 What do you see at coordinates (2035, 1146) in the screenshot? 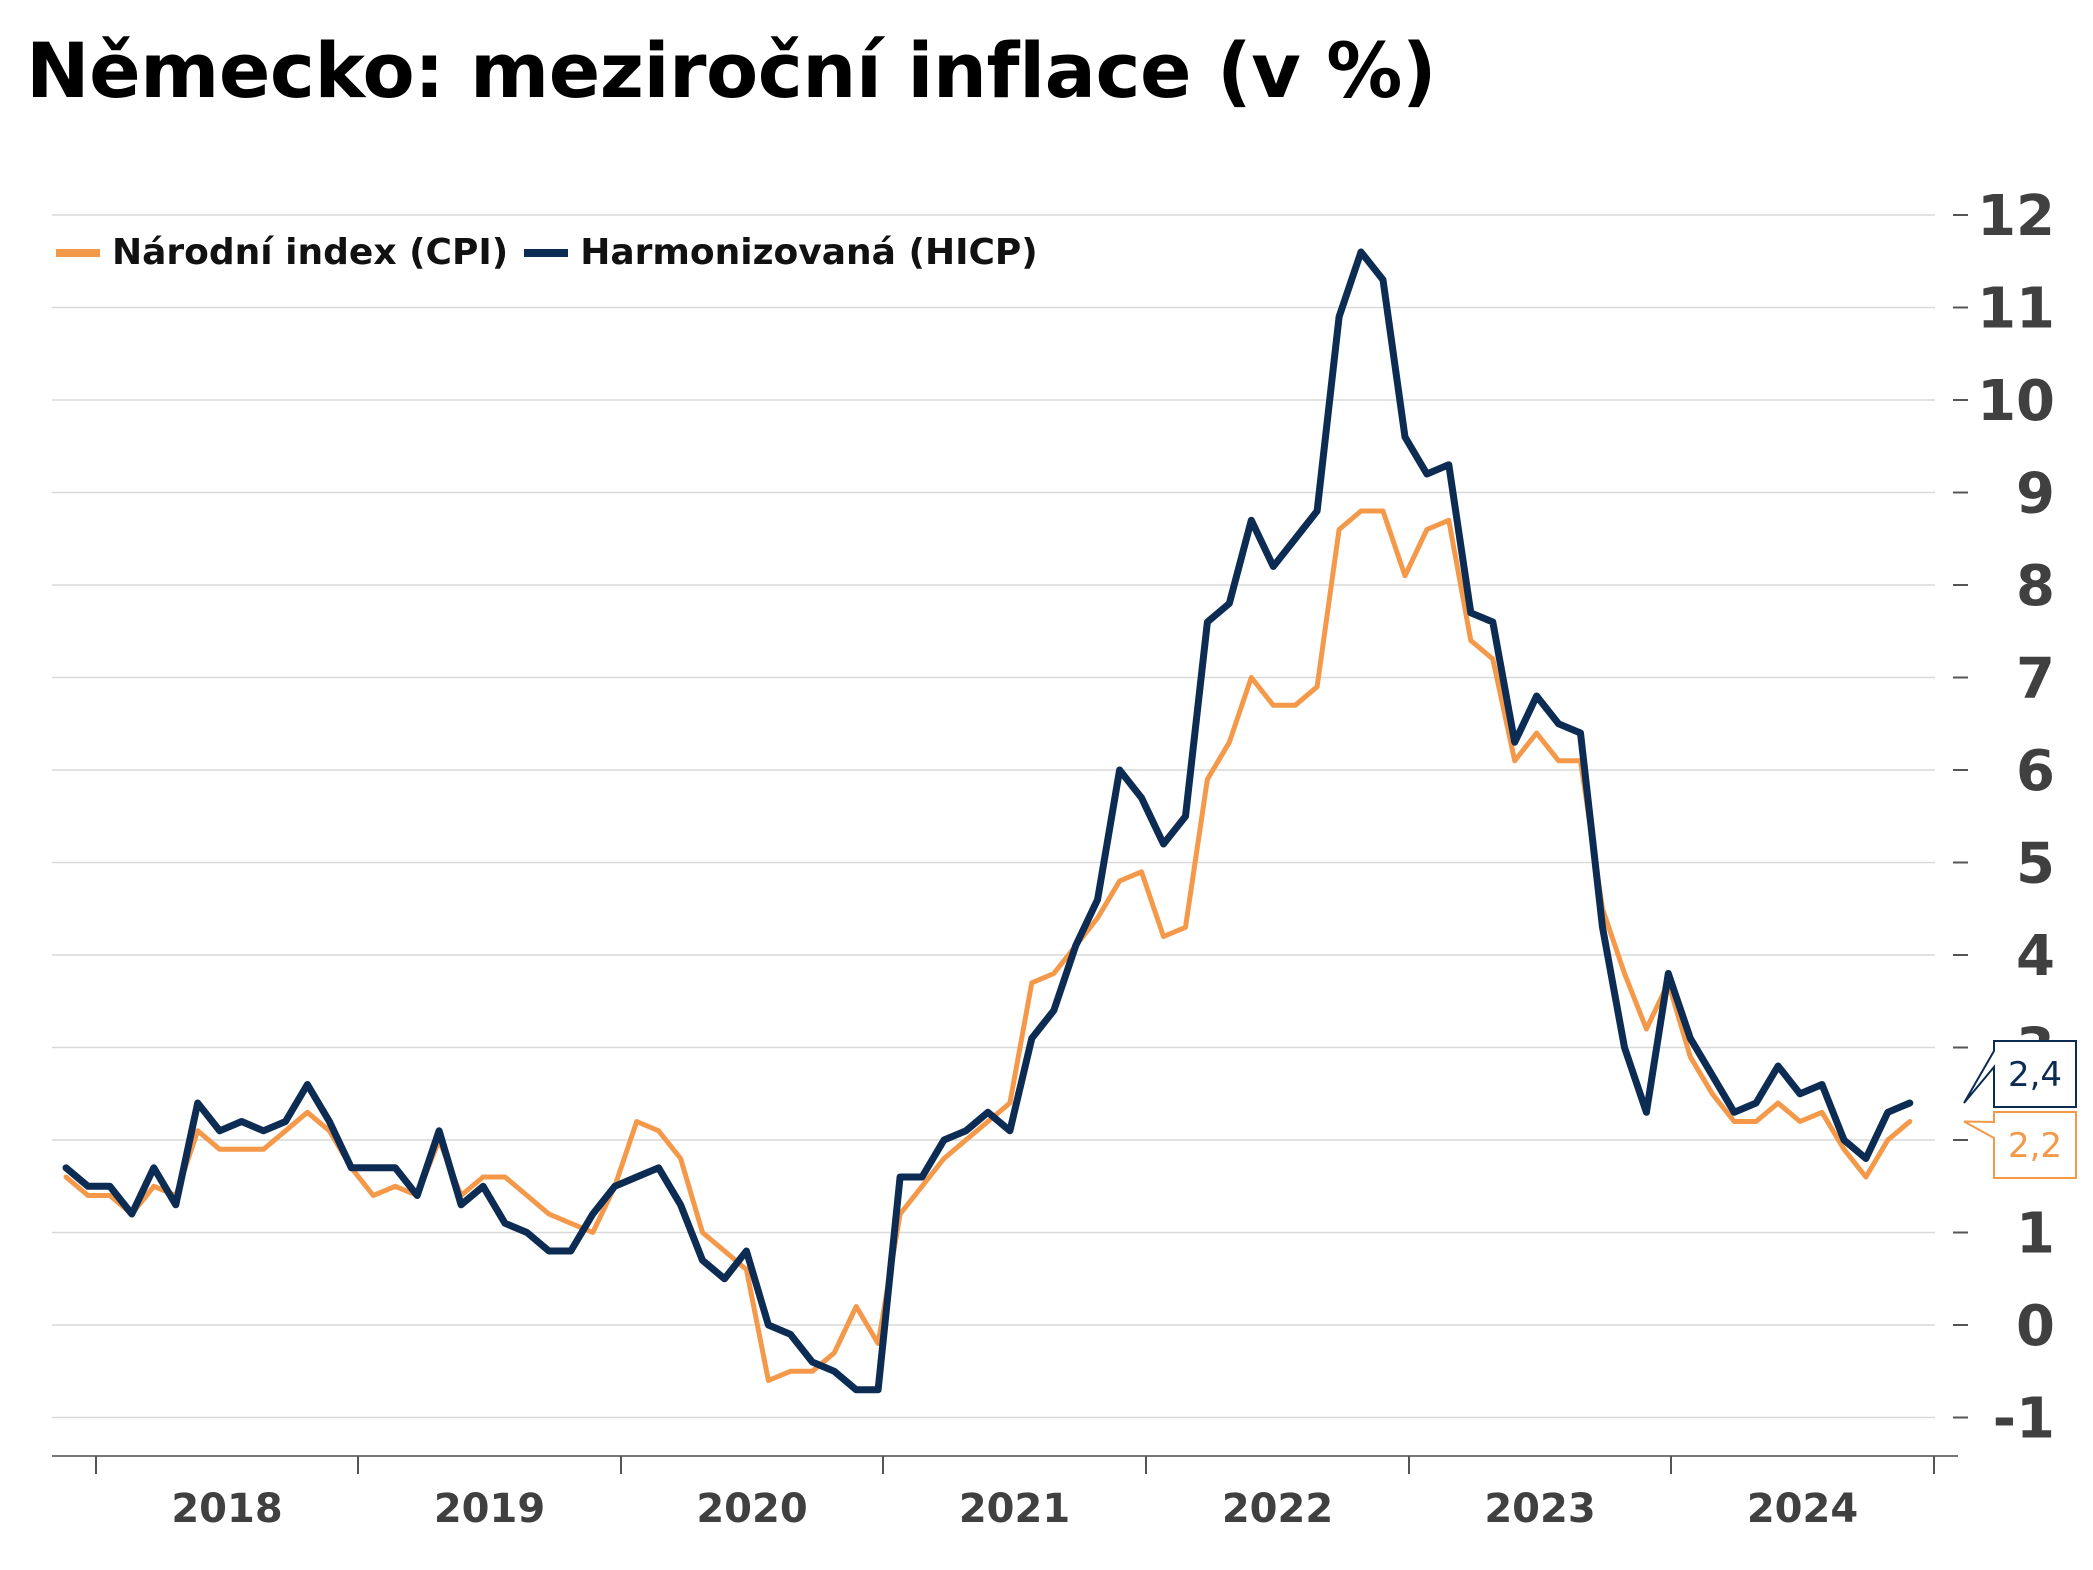
I see `end-callout-cpi-label: 2,2` at bounding box center [2035, 1146].